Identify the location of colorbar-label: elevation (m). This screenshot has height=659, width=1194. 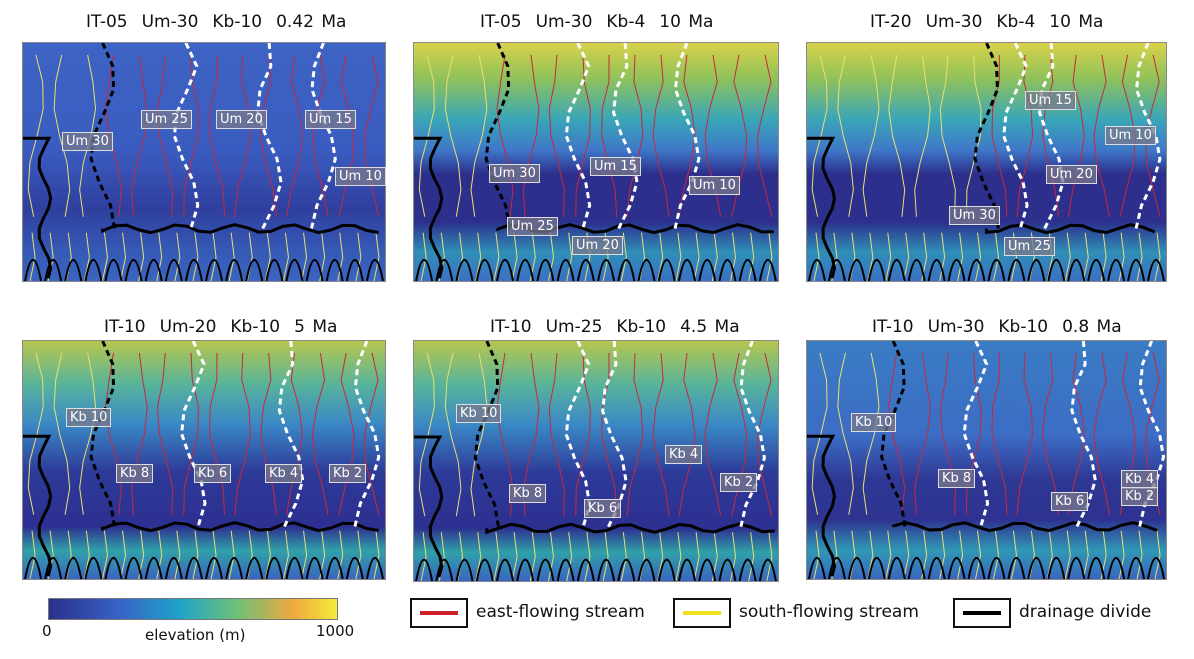
(195, 635).